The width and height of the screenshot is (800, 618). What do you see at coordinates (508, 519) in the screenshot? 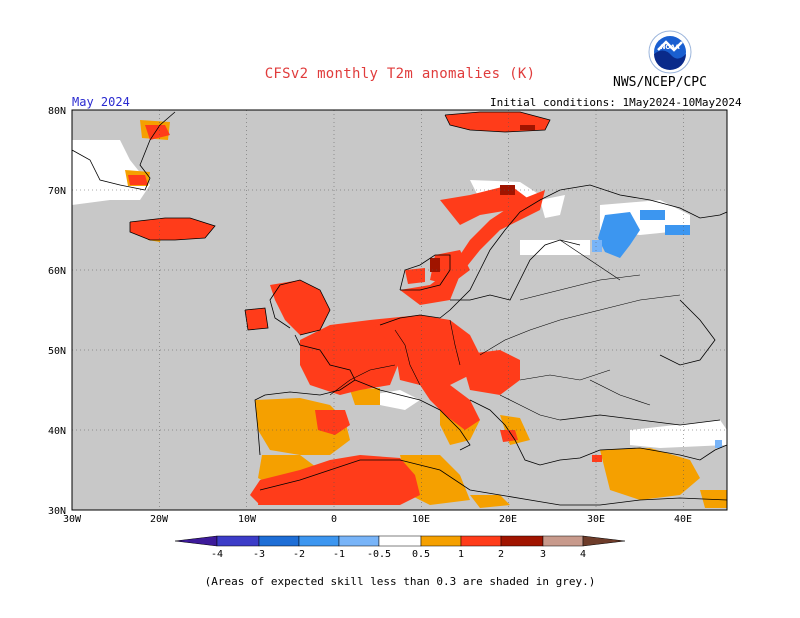
I see `lon-tick-20e: 20E` at bounding box center [508, 519].